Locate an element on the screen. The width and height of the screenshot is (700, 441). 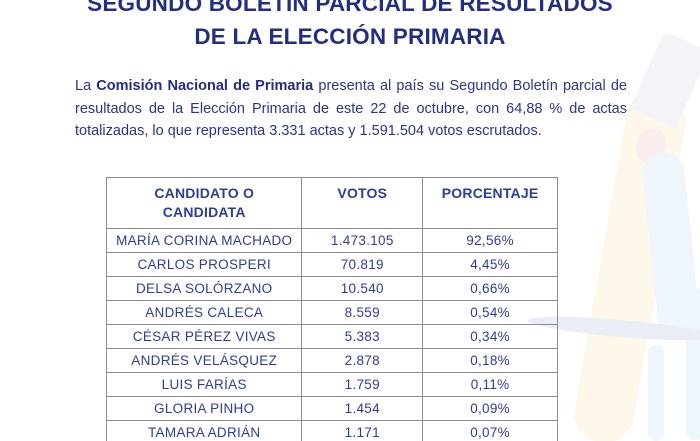
table-row: DELSA SOLÓRZANO 10.540 0,66% is located at coordinates (331, 288).